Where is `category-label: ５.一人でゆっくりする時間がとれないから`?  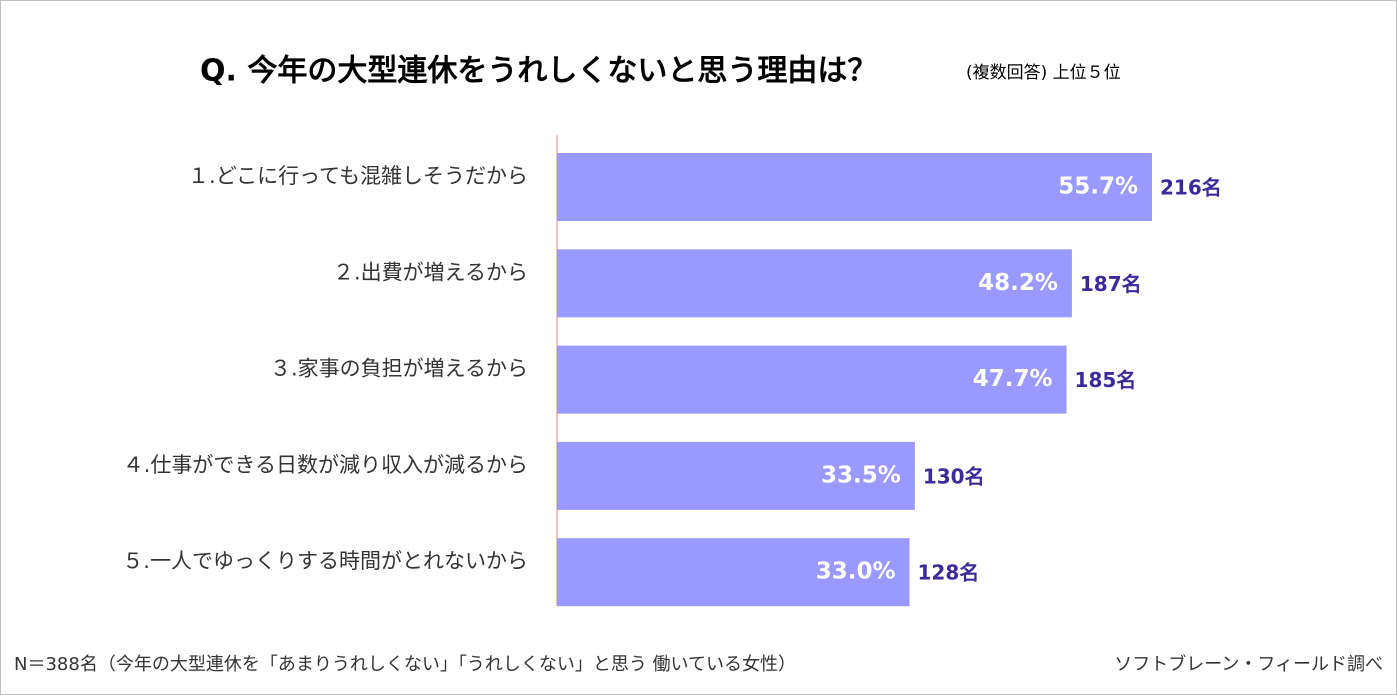
category-label: ５.一人でゆっくりする時間がとれないから is located at coordinates (325, 561).